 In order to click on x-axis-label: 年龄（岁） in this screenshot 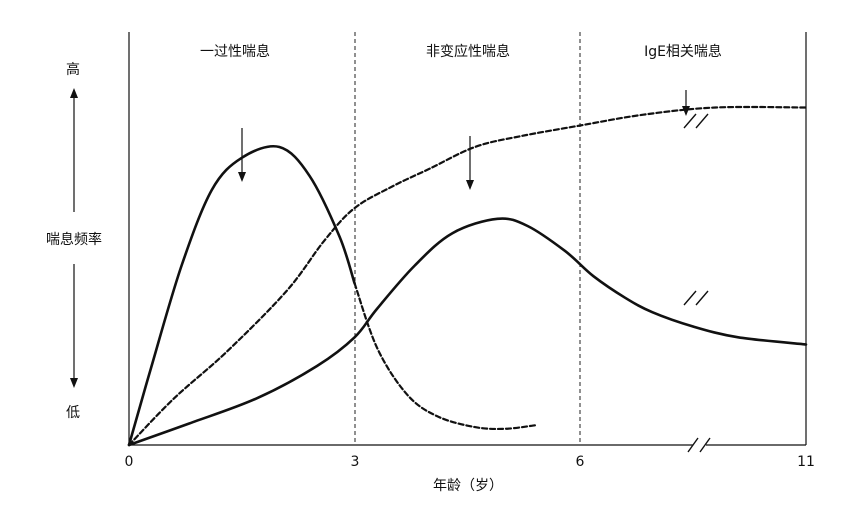, I will do `click(468, 486)`.